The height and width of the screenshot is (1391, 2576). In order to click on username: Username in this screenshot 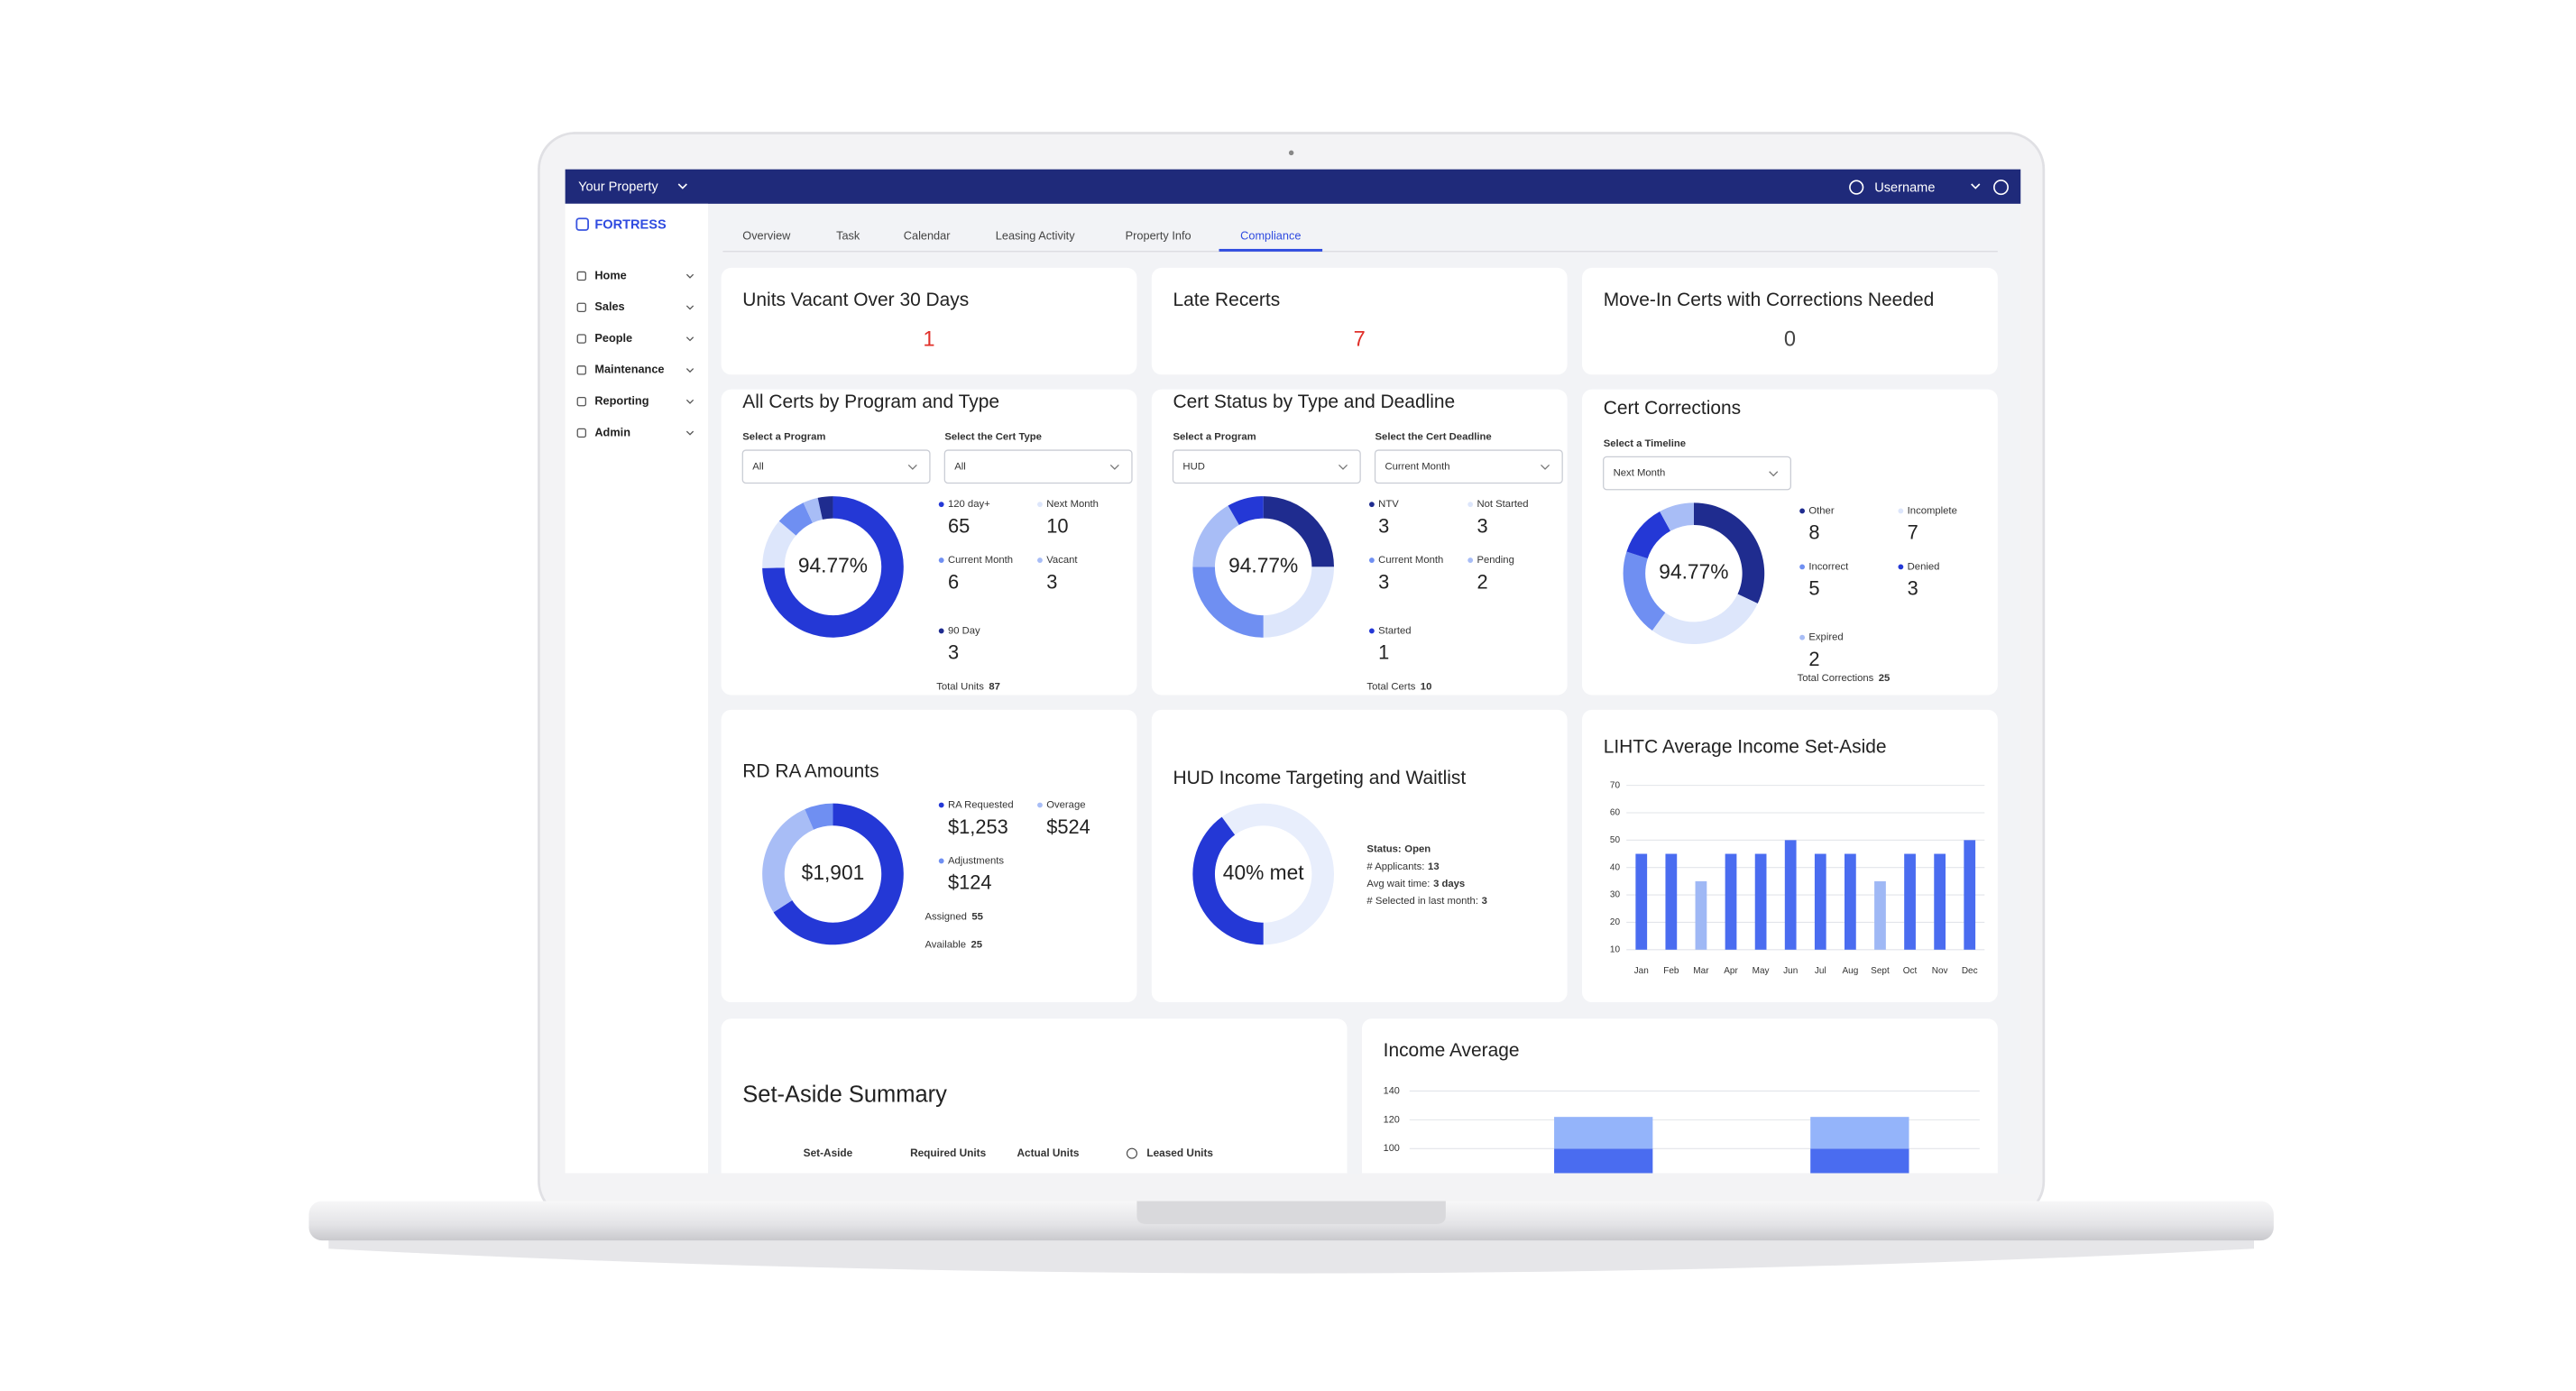, I will do `click(1905, 188)`.